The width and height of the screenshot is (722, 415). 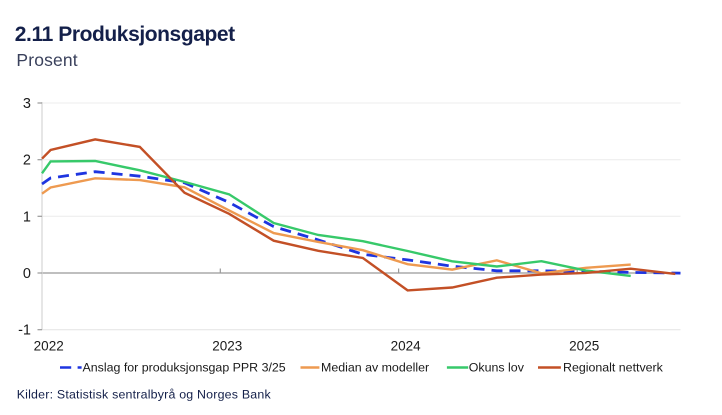 I want to click on svg-text: -1, so click(x=24, y=331).